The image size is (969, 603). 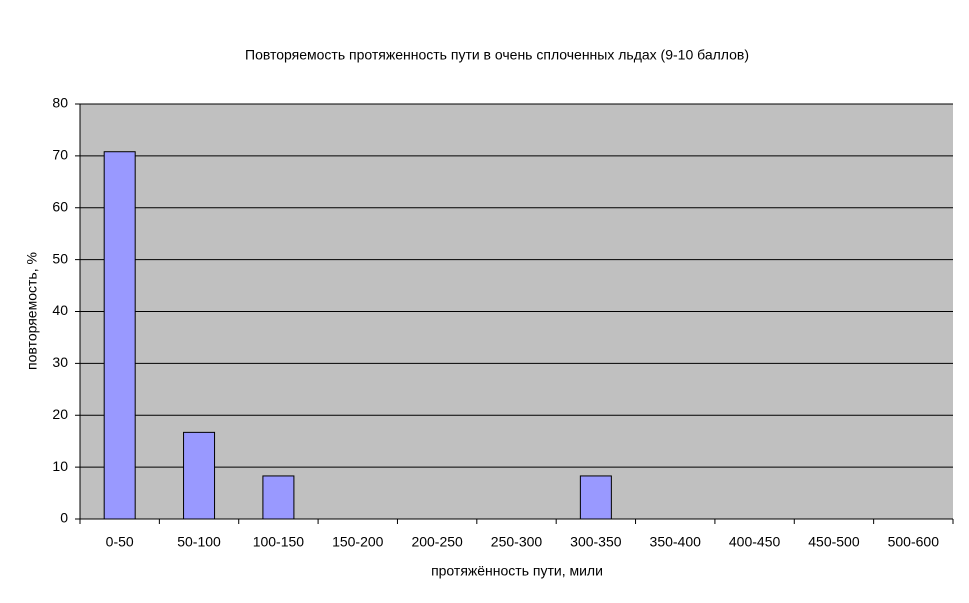 I want to click on y-tick-label: 0, so click(x=64, y=518).